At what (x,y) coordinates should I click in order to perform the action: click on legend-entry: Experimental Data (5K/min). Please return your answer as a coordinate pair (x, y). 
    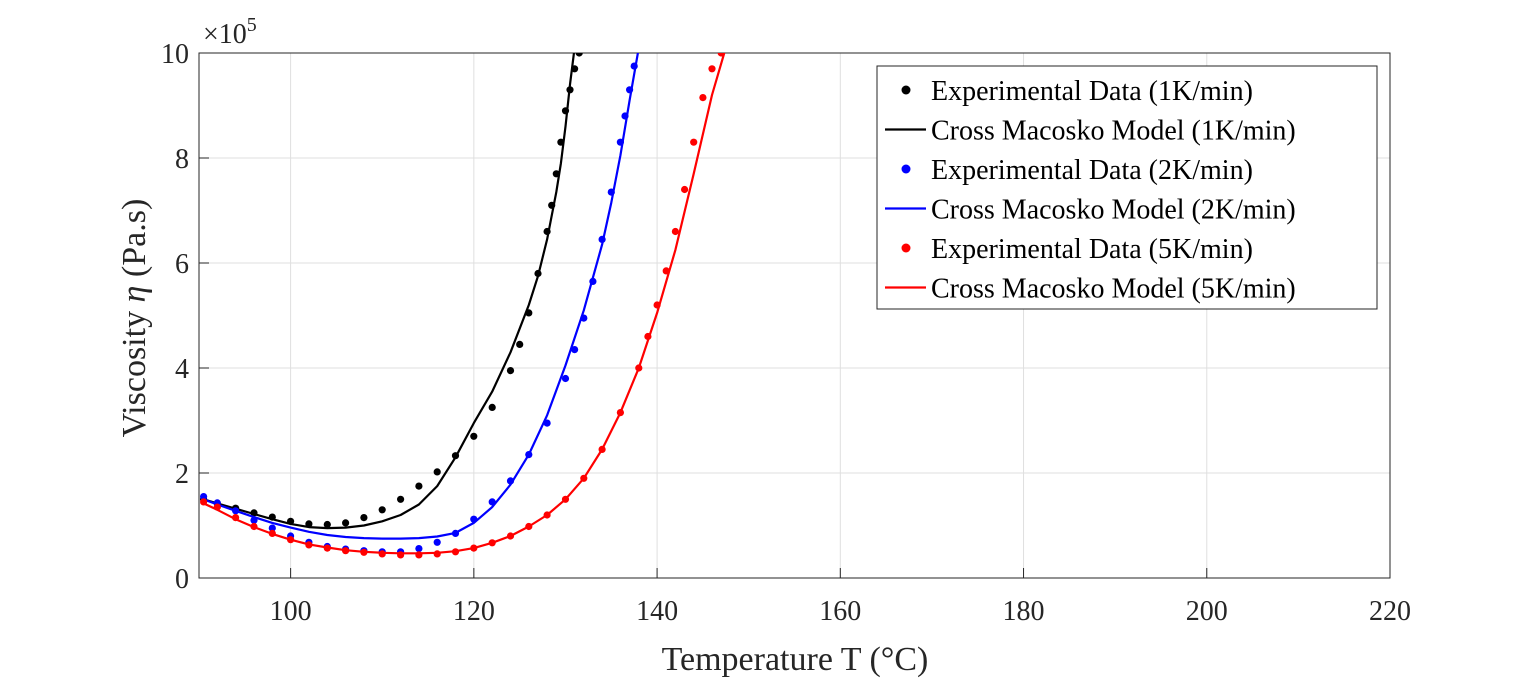
    Looking at the image, I should click on (1077, 249).